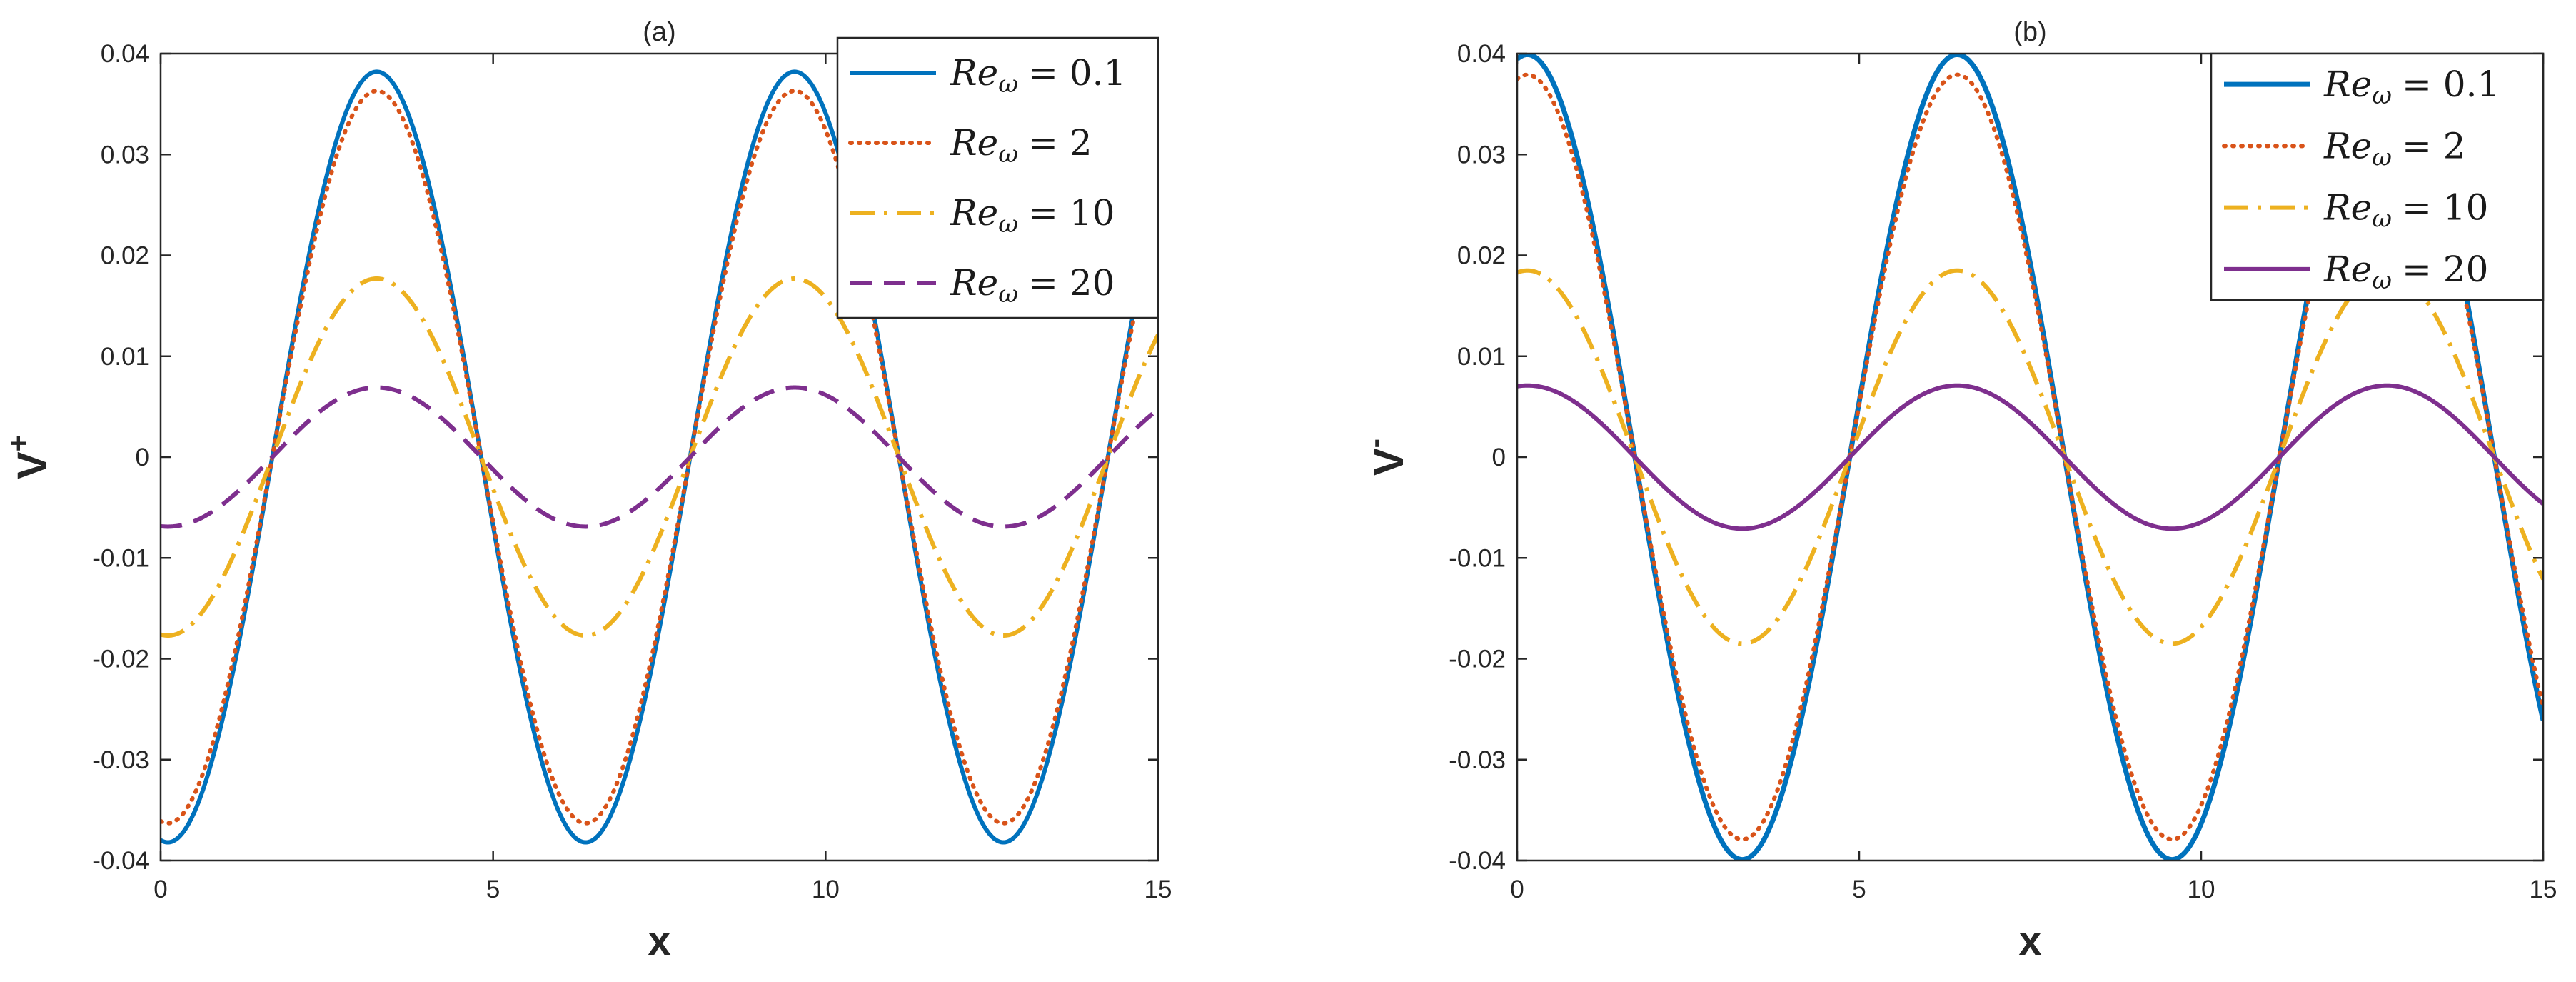 The height and width of the screenshot is (982, 2576). What do you see at coordinates (659, 32) in the screenshot?
I see `chart-title: (a)` at bounding box center [659, 32].